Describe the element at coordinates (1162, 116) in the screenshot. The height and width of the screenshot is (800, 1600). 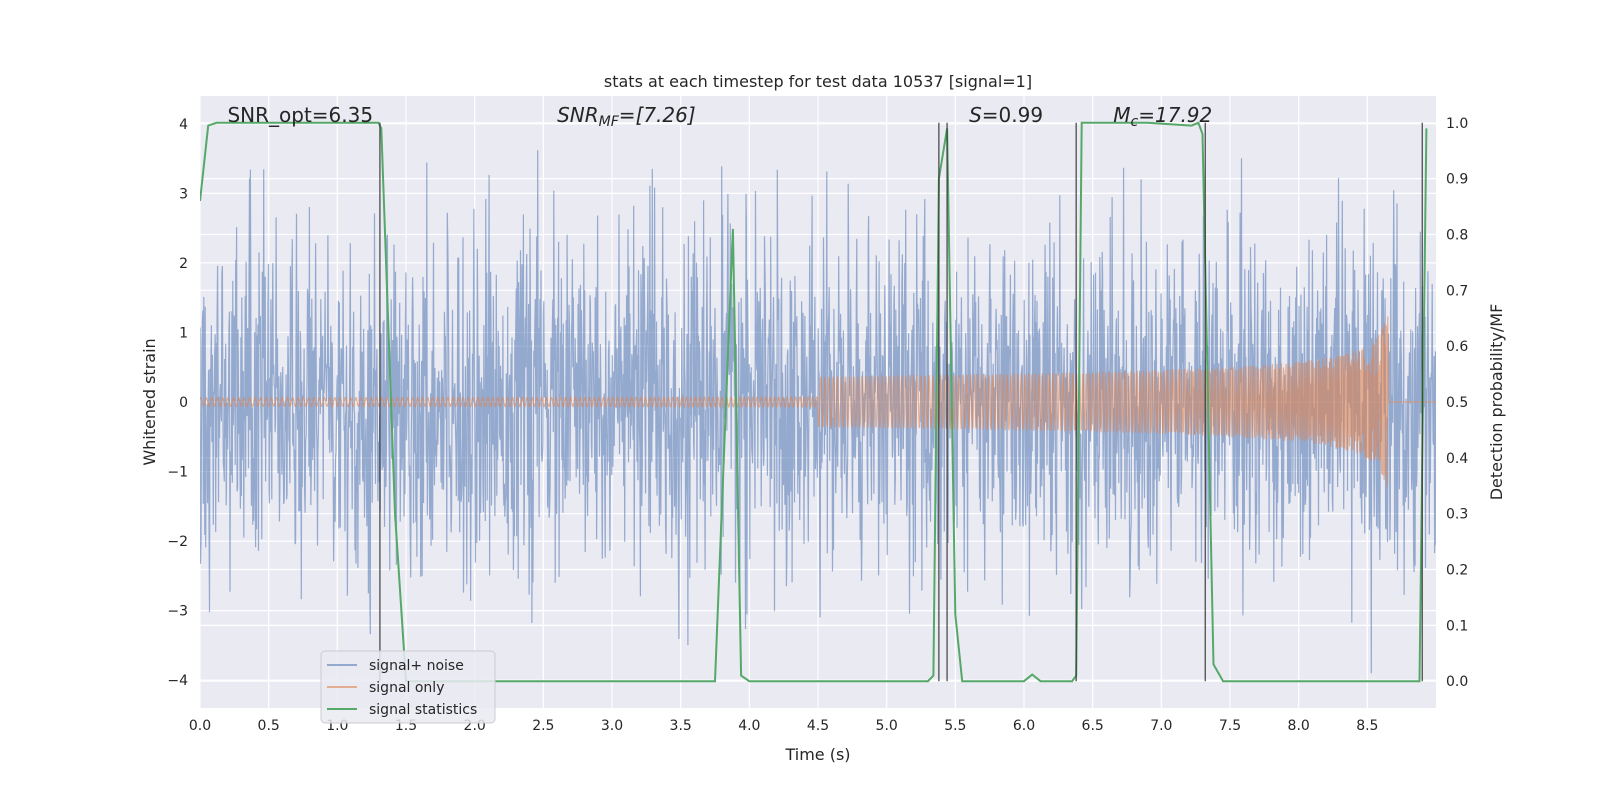
I see `annotation: Mc=17.92` at that location.